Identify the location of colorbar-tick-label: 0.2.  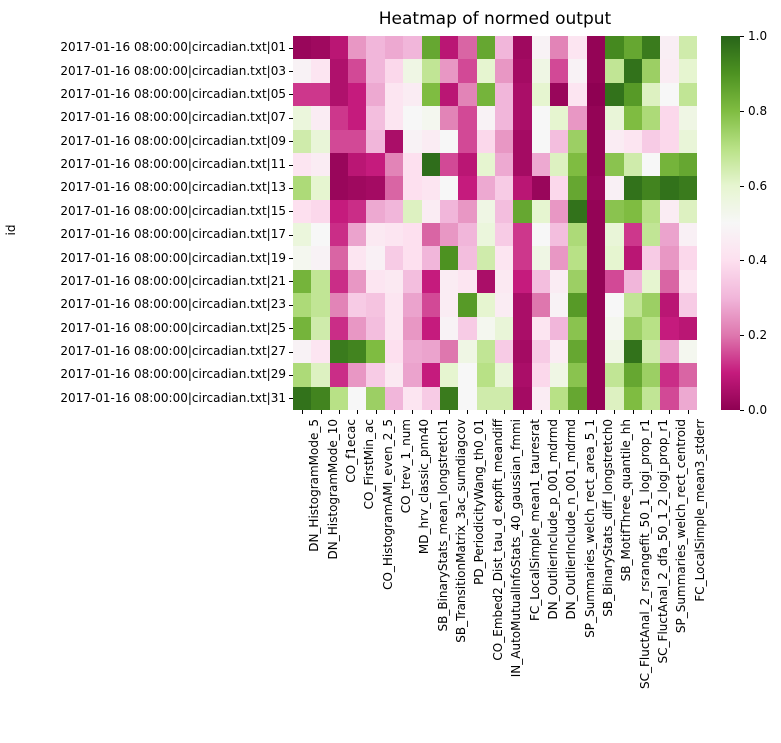
(758, 335).